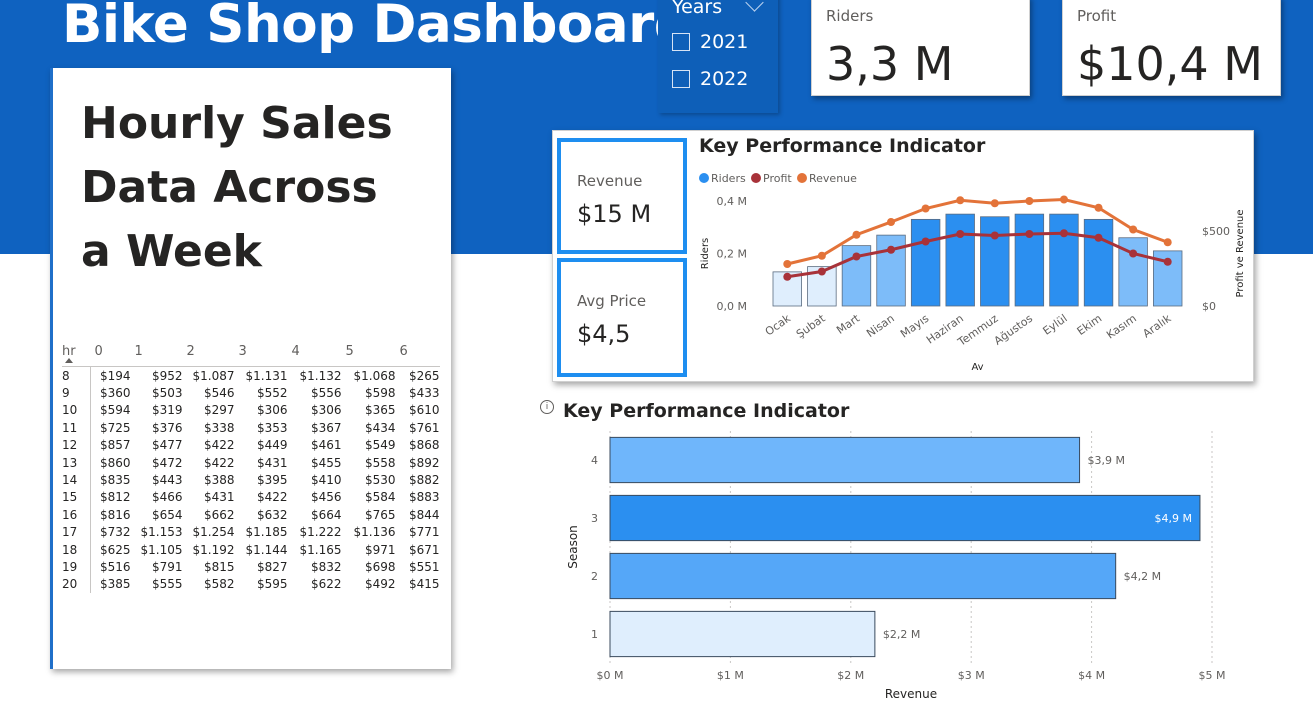  I want to click on table-row: 20 $385 $555 $582 $595 $622 $492 $415, so click(251, 584).